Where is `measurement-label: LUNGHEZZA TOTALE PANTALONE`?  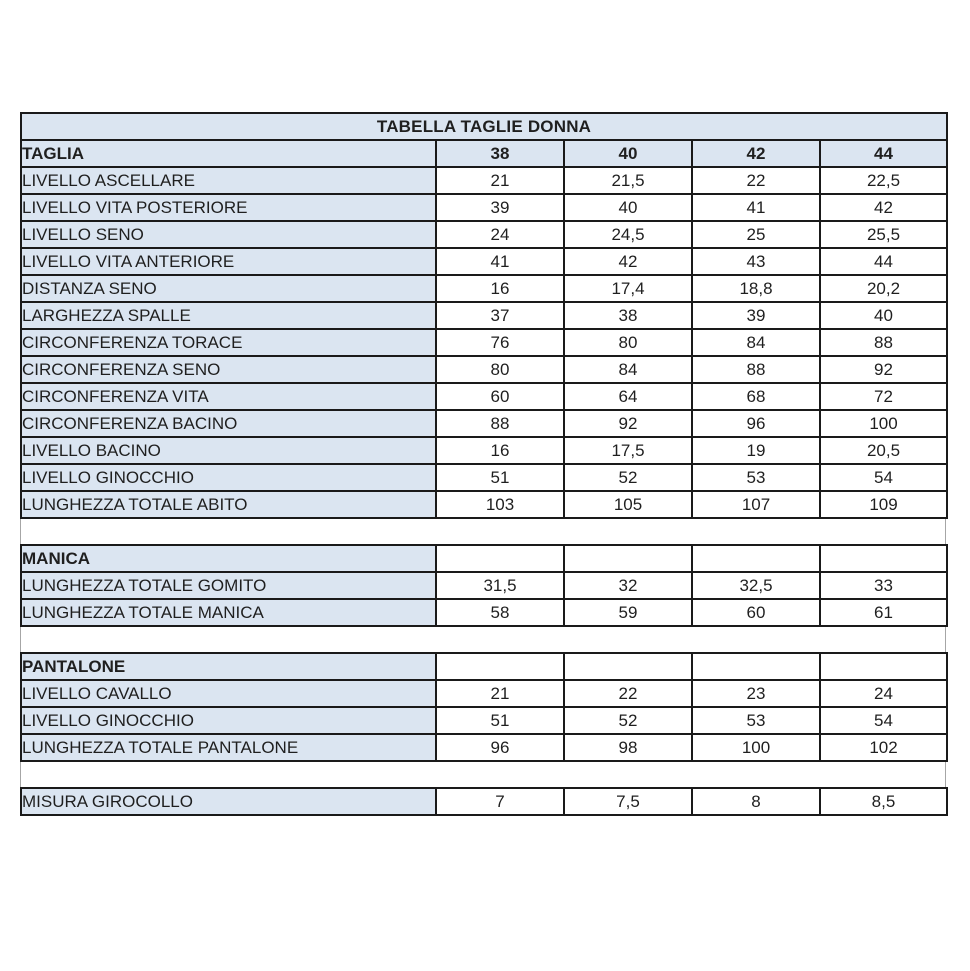
measurement-label: LUNGHEZZA TOTALE PANTALONE is located at coordinates (228, 747).